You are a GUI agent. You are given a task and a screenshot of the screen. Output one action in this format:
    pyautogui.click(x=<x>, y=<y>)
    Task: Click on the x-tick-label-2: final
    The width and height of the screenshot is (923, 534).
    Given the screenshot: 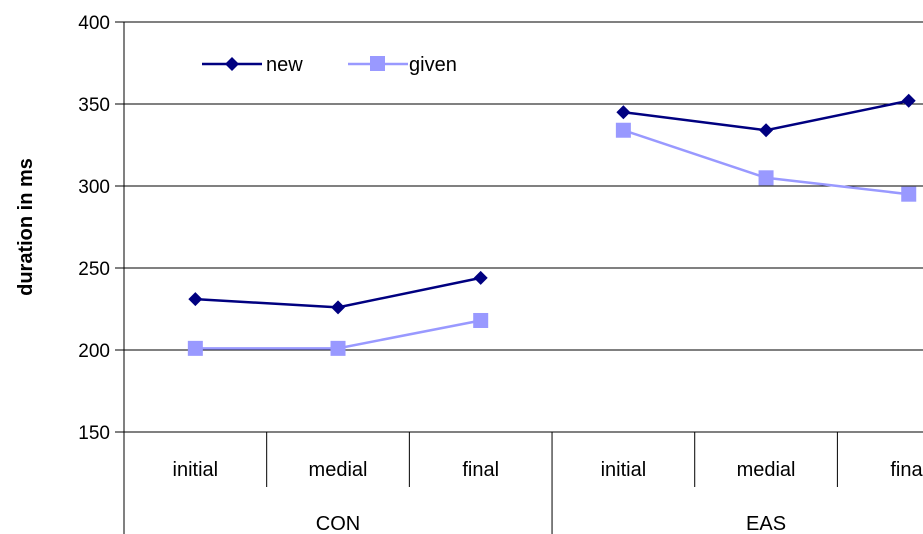 What is the action you would take?
    pyautogui.click(x=480, y=470)
    